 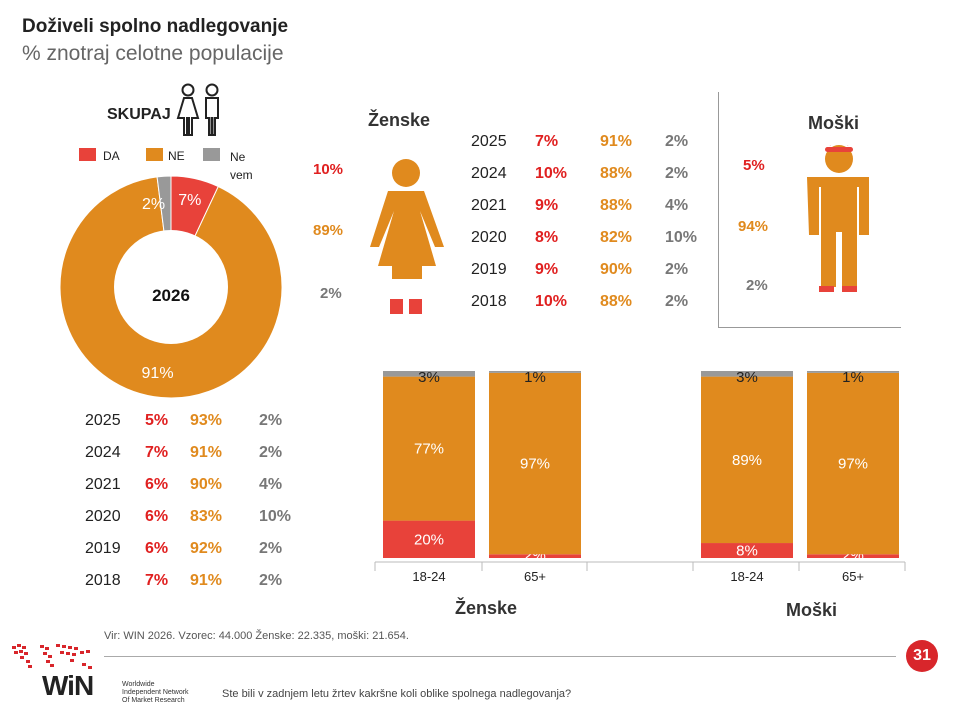 I want to click on bar-label: 97%, so click(x=535, y=464).